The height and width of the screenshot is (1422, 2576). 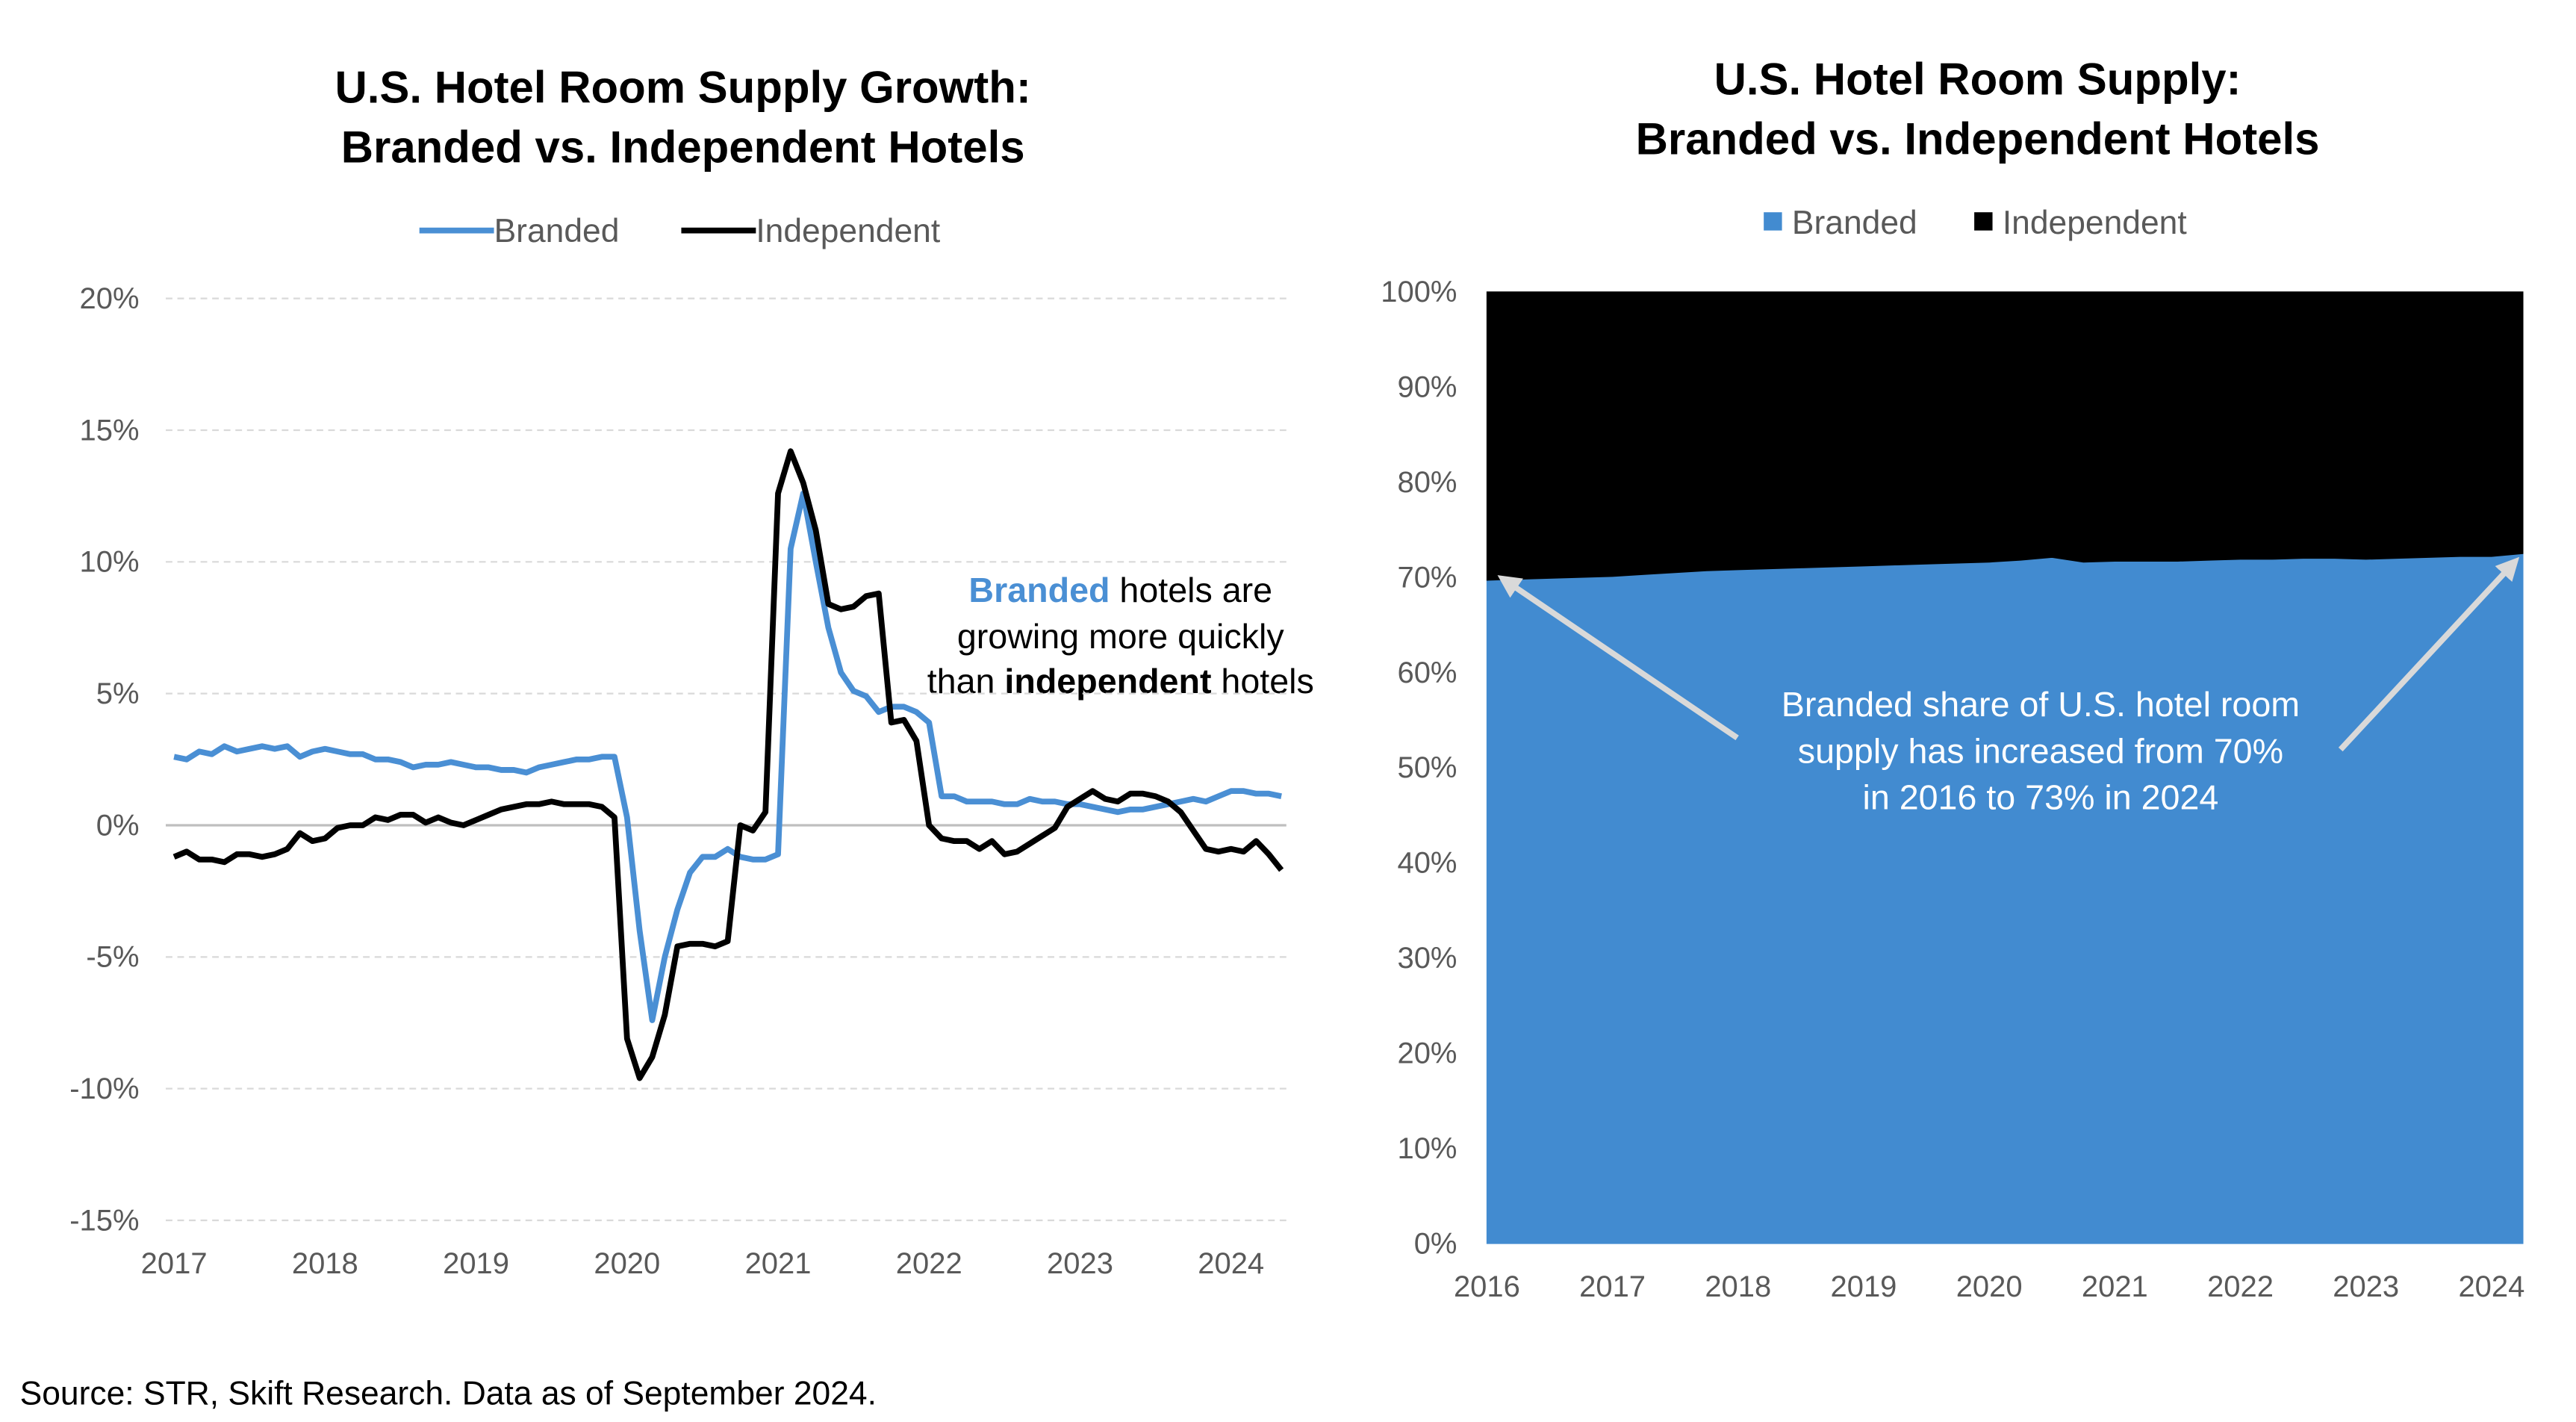 I want to click on annotation: growing more quickly, so click(x=1120, y=636).